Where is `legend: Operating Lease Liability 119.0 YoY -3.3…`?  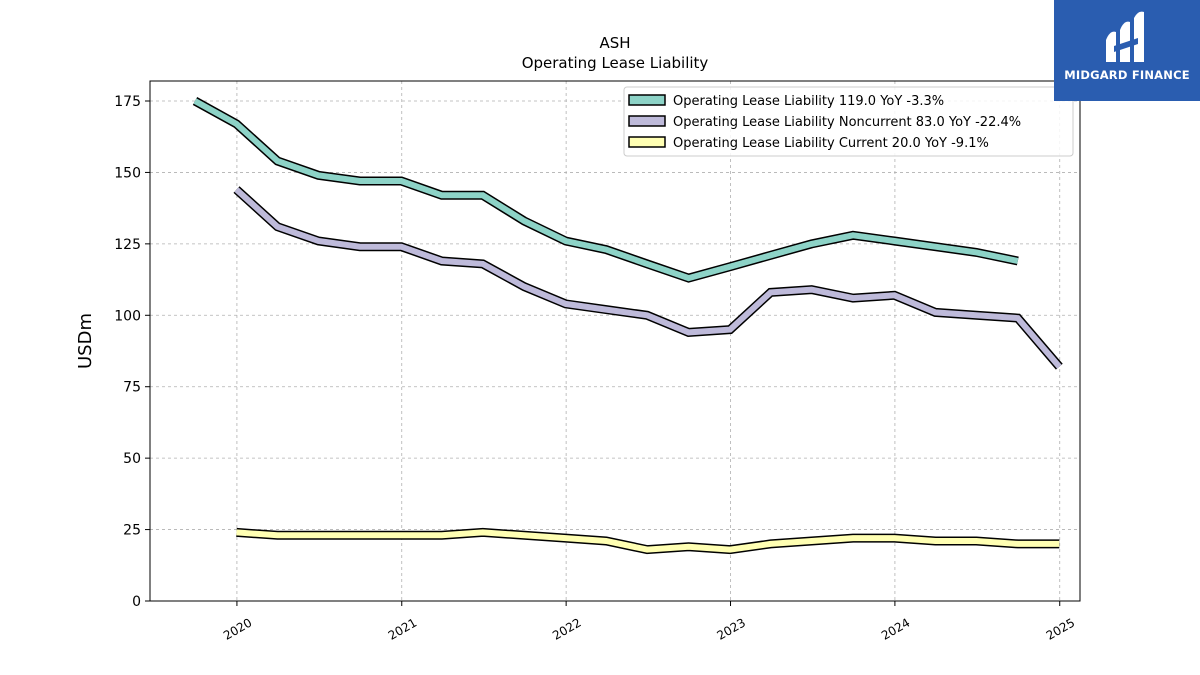 legend: Operating Lease Liability 119.0 YoY -3.3… is located at coordinates (848, 121).